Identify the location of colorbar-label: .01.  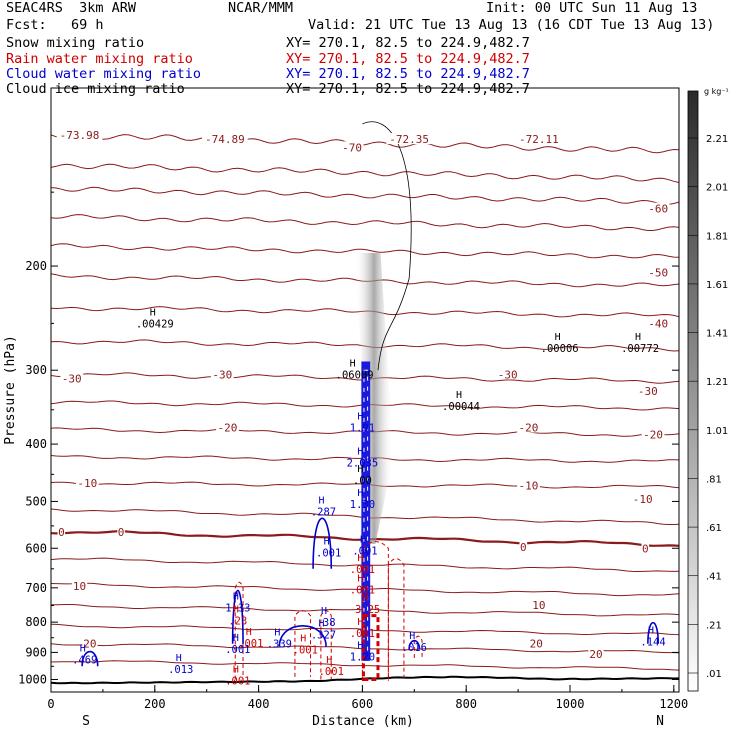
(714, 674).